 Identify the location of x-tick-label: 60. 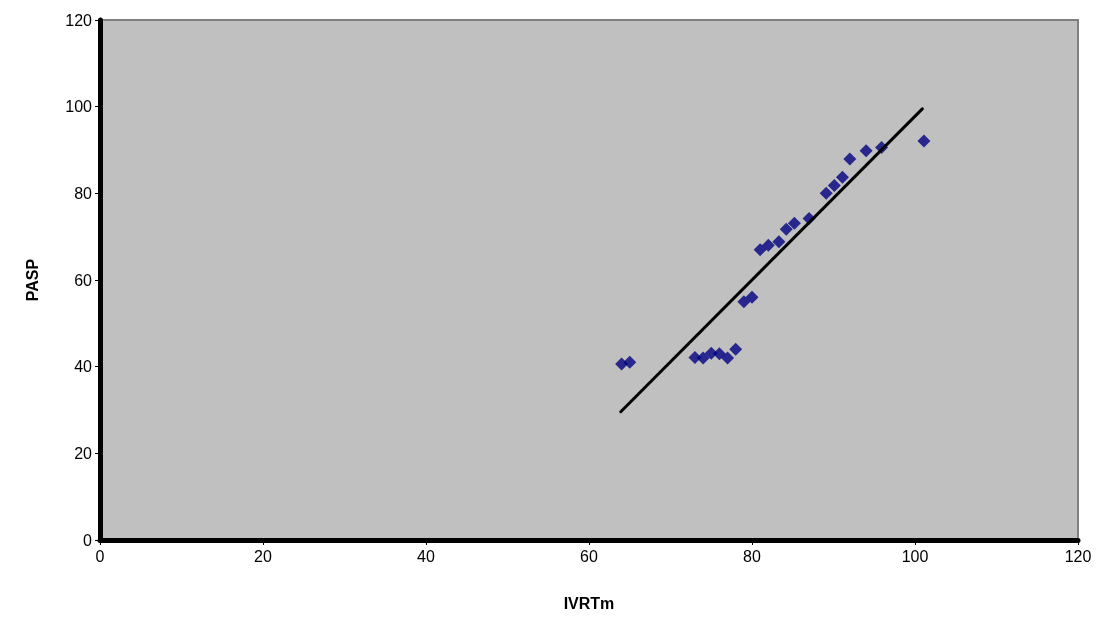
(589, 556).